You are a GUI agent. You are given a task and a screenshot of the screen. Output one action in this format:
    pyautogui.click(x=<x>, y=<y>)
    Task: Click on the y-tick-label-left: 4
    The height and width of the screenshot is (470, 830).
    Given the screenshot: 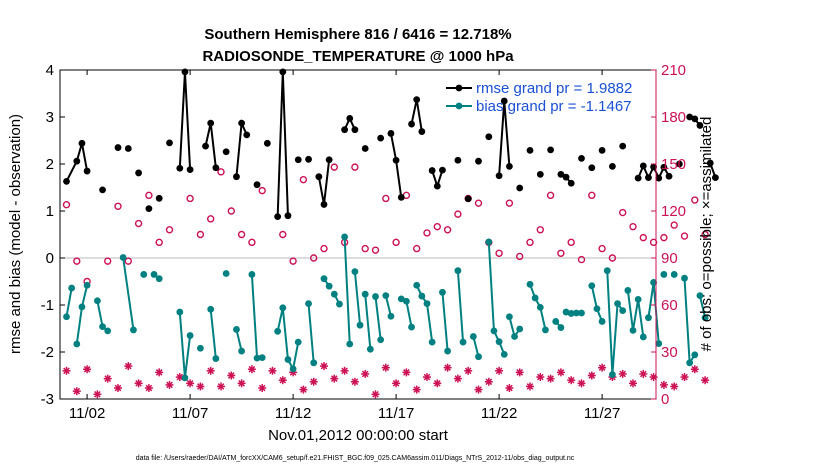 What is the action you would take?
    pyautogui.click(x=50, y=70)
    